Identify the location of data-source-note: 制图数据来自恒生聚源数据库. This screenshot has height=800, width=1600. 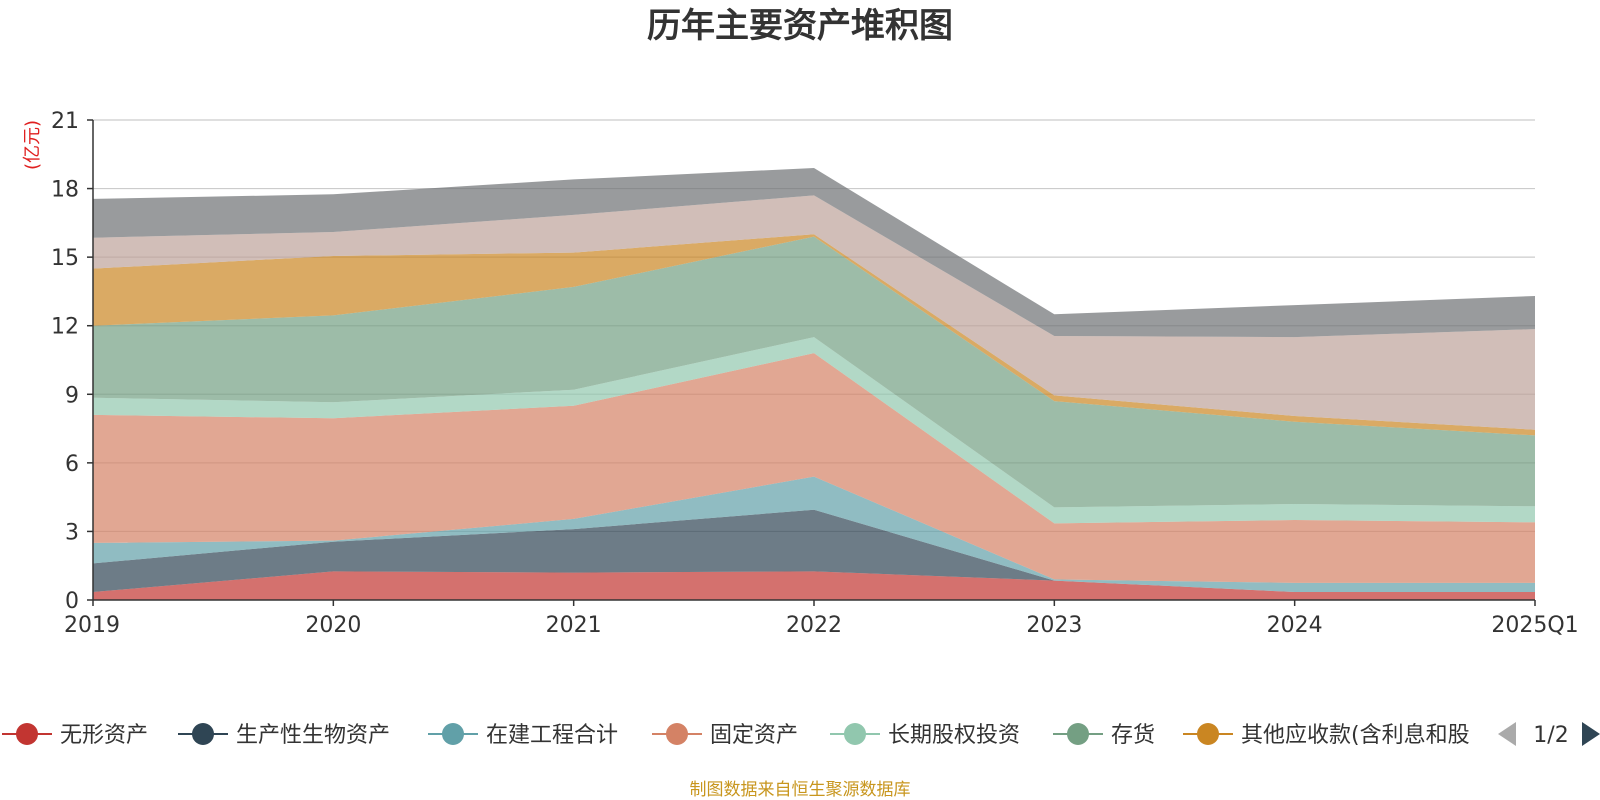
(800, 790).